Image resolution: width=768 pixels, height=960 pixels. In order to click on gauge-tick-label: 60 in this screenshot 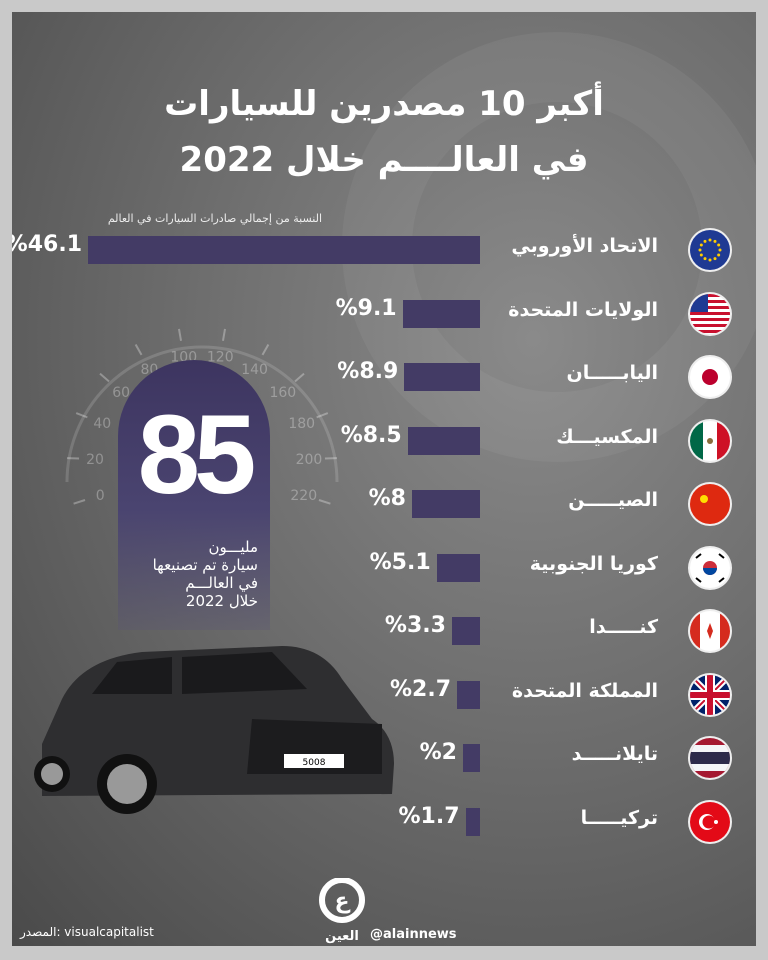, I will do `click(121, 393)`.